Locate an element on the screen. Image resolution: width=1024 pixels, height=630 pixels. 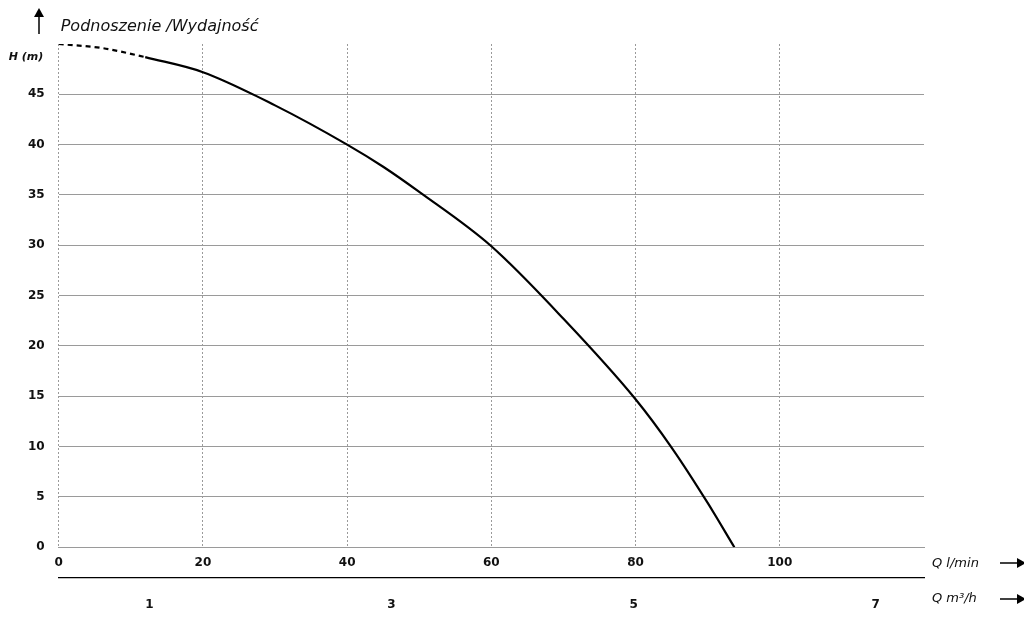
x-tick-label: 0 is located at coordinates (58, 561).